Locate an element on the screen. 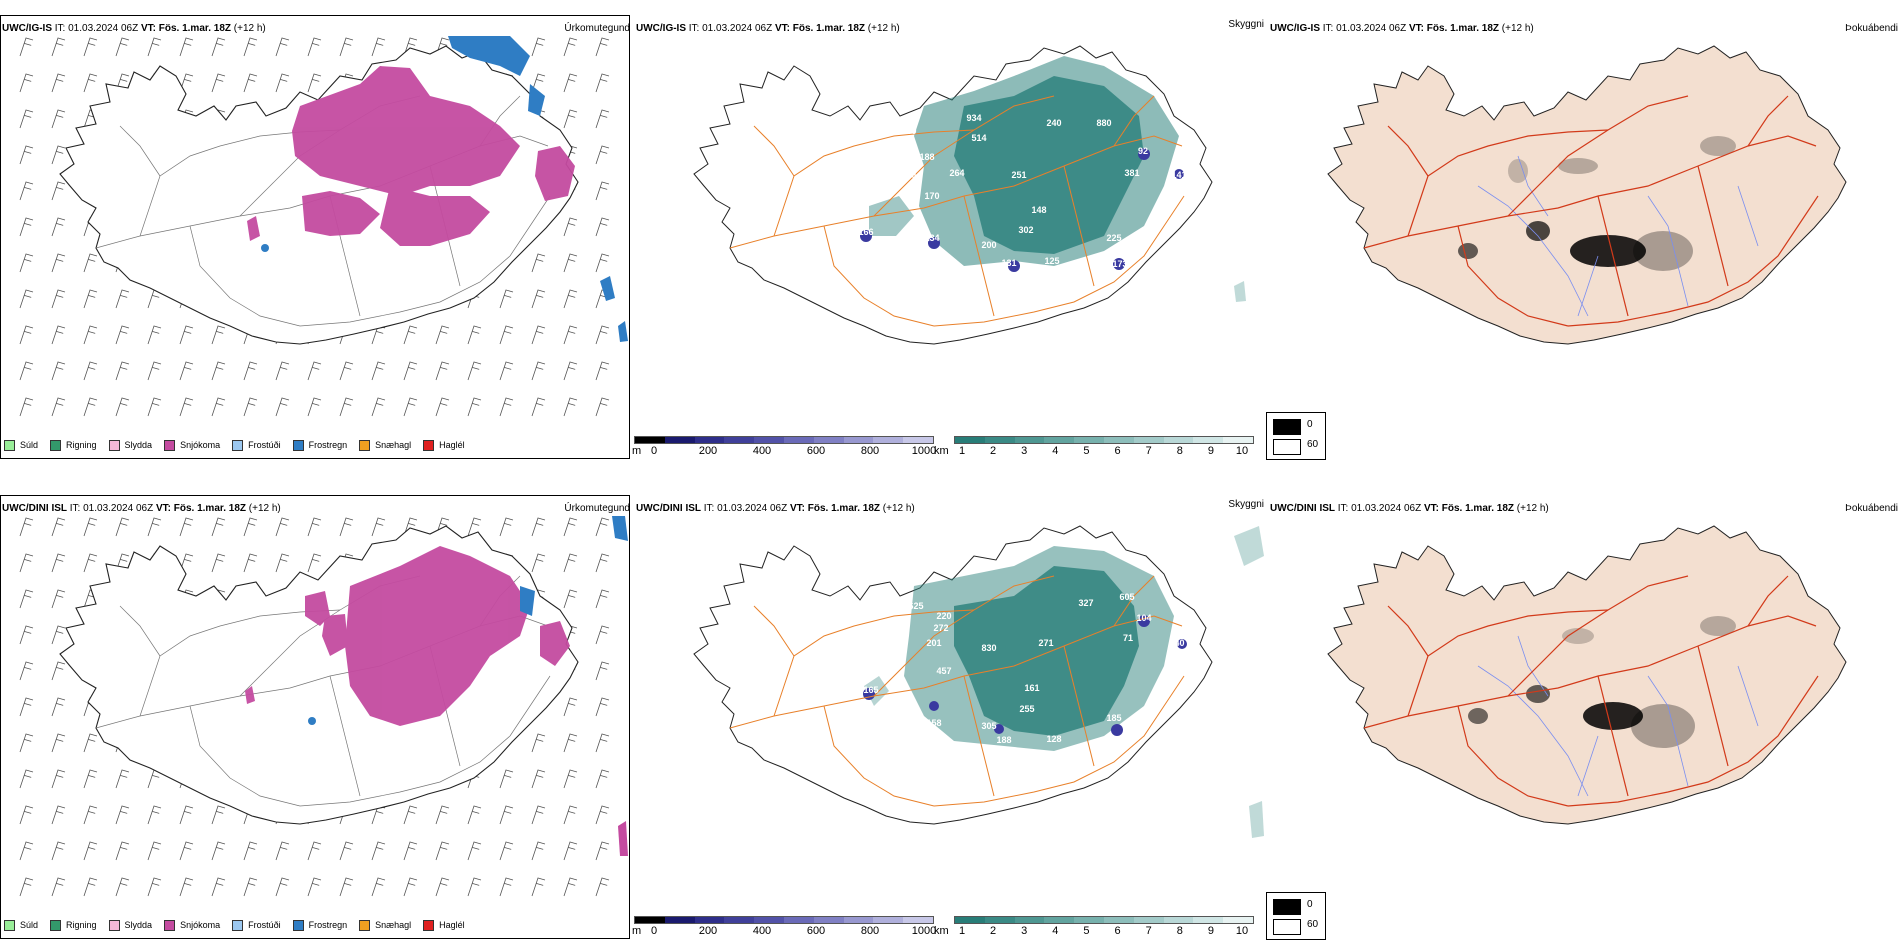 This screenshot has width=1900, height=950. precip-legend-item: Rigning is located at coordinates (73, 445).